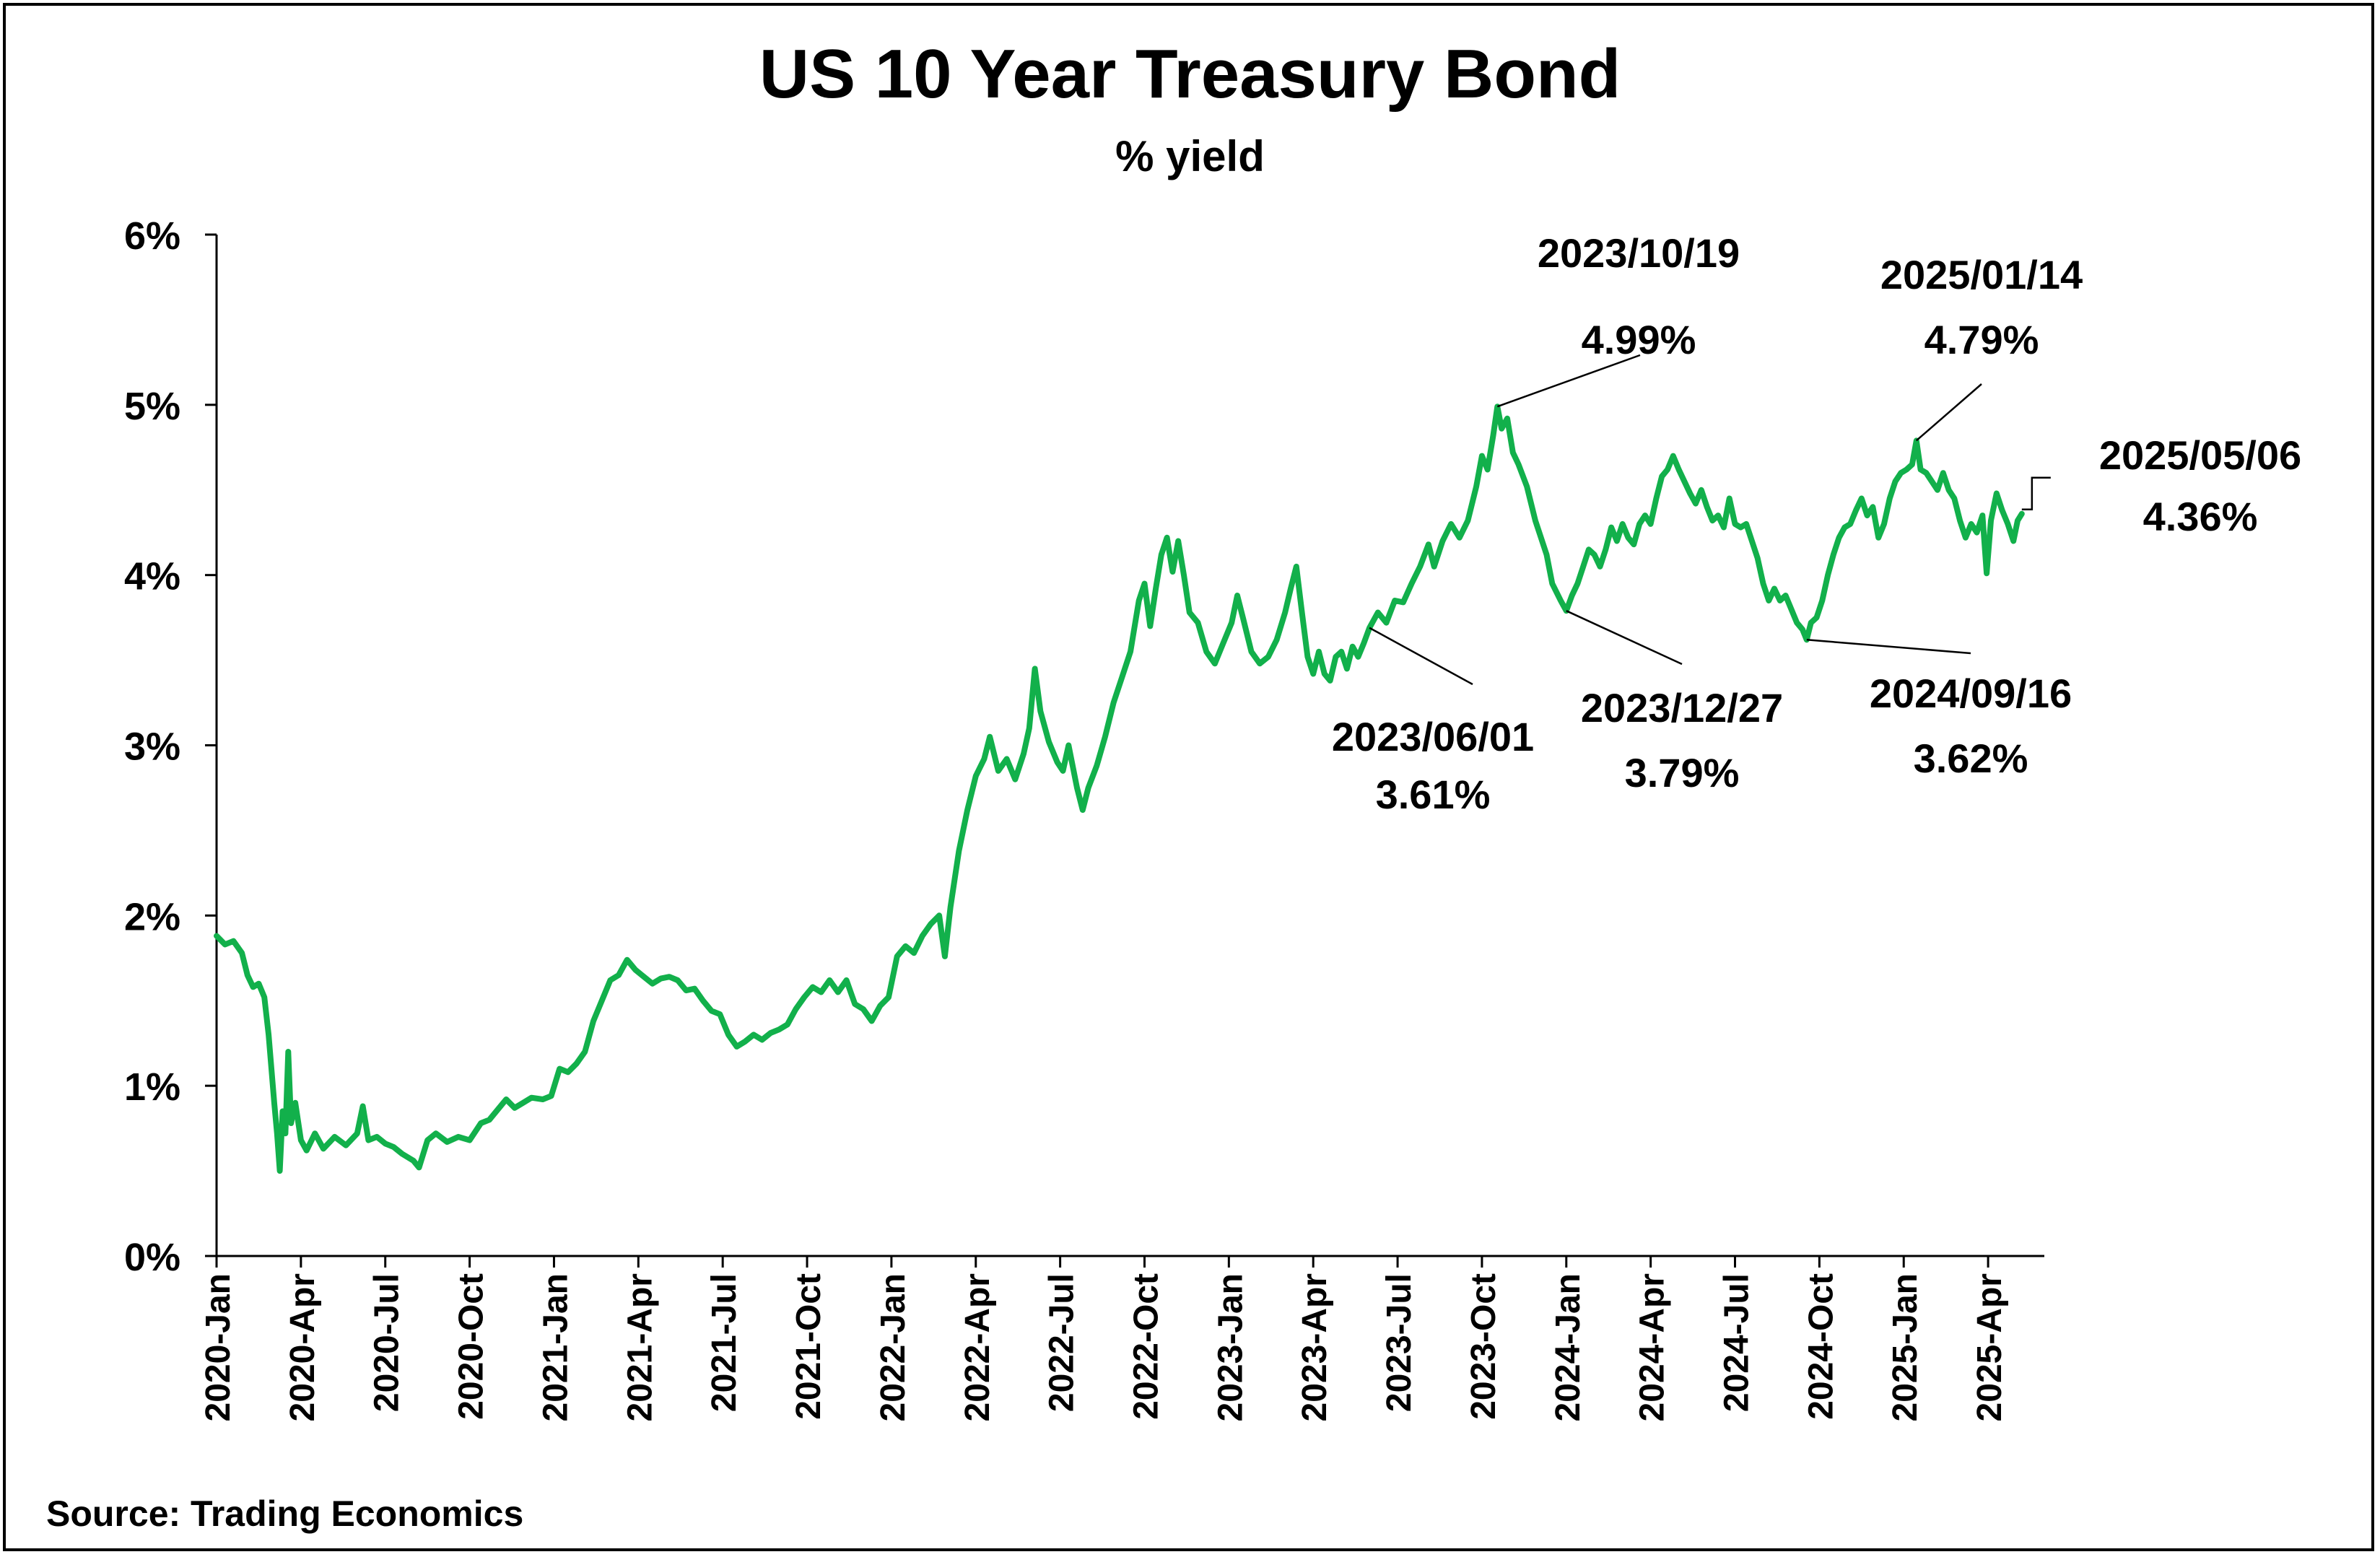 This screenshot has width=2380, height=1557. What do you see at coordinates (1971, 759) in the screenshot?
I see `annotation-value: 3.62%` at bounding box center [1971, 759].